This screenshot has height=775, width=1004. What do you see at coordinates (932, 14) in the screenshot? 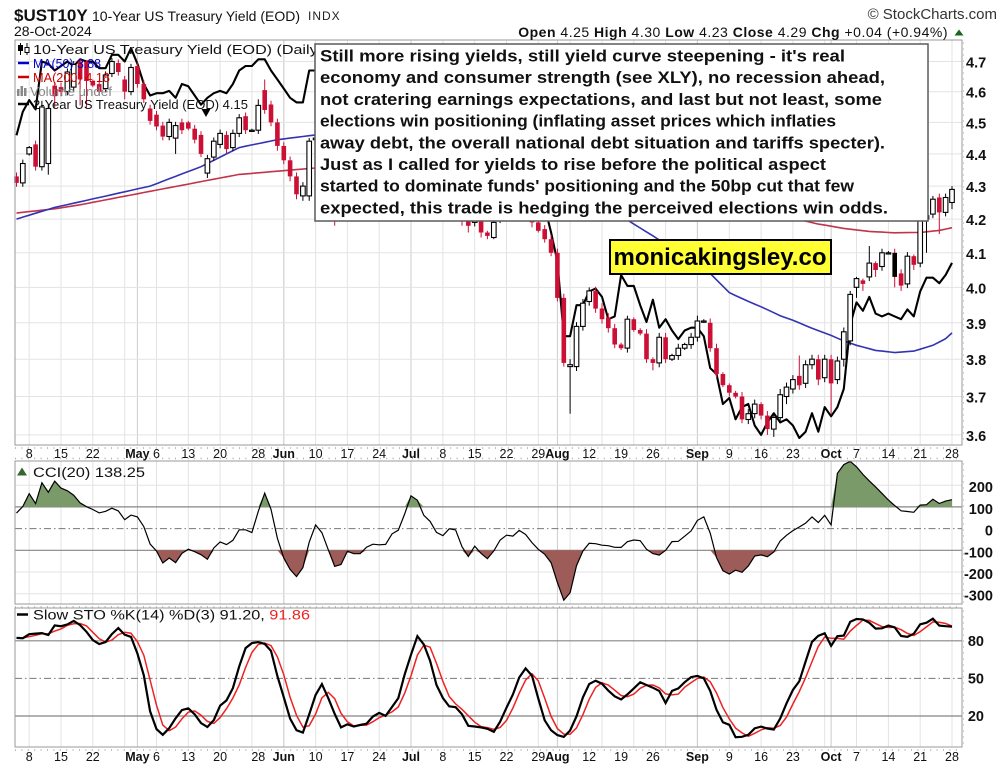
I see `svg-text: © StockCharts.com` at bounding box center [932, 14].